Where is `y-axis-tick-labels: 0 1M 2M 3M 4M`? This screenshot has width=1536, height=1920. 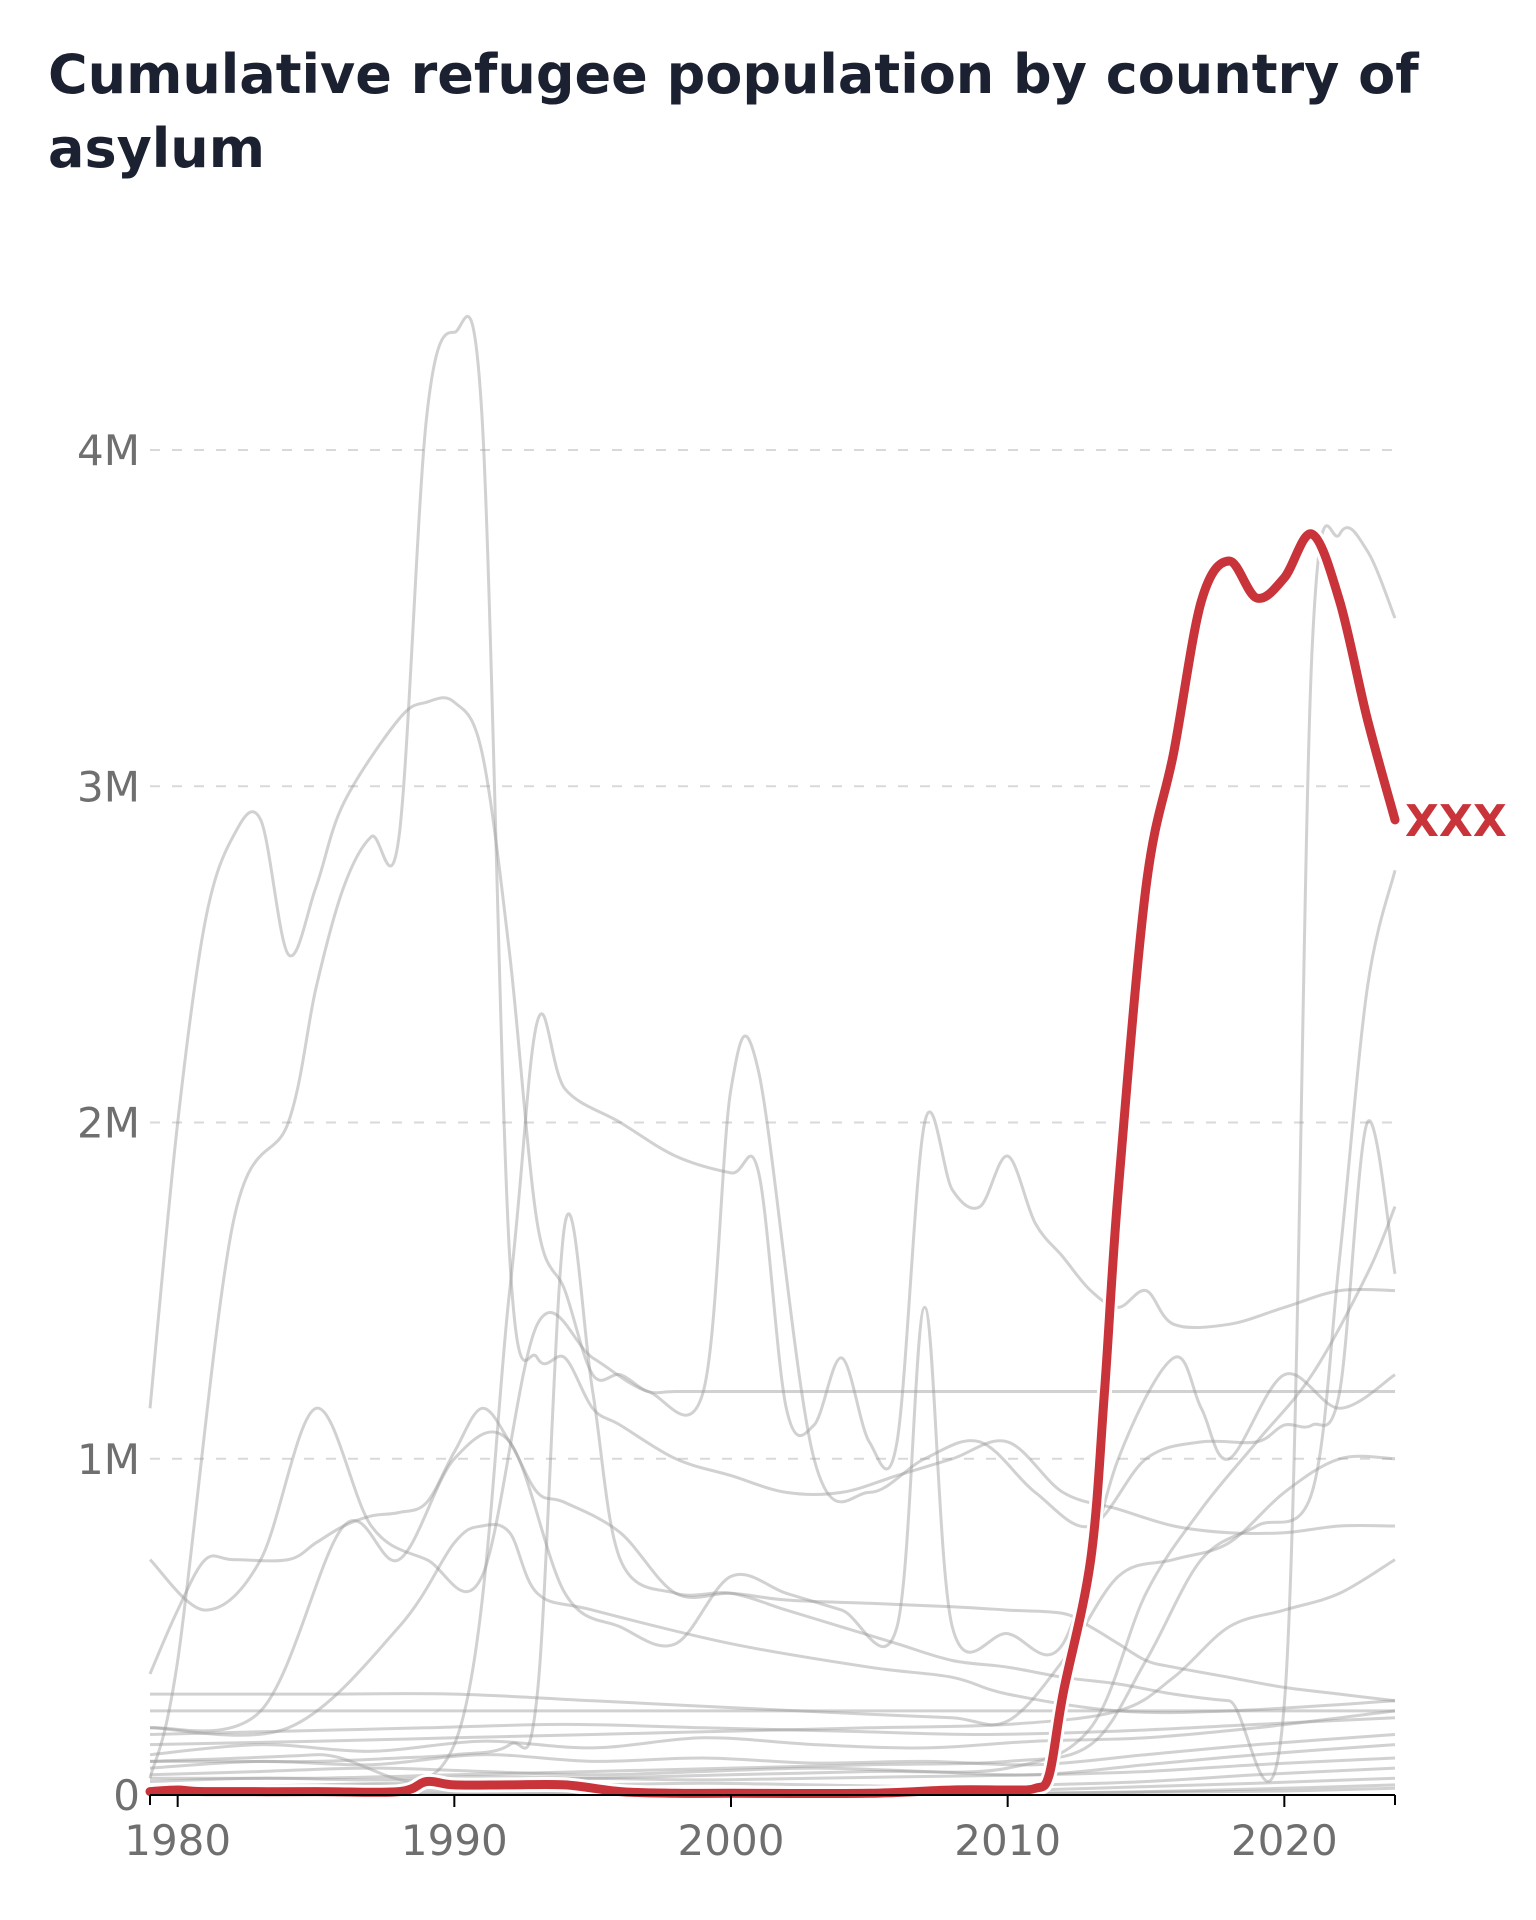 y-axis-tick-labels: 0 1M 2M 3M 4M is located at coordinates (108, 1123).